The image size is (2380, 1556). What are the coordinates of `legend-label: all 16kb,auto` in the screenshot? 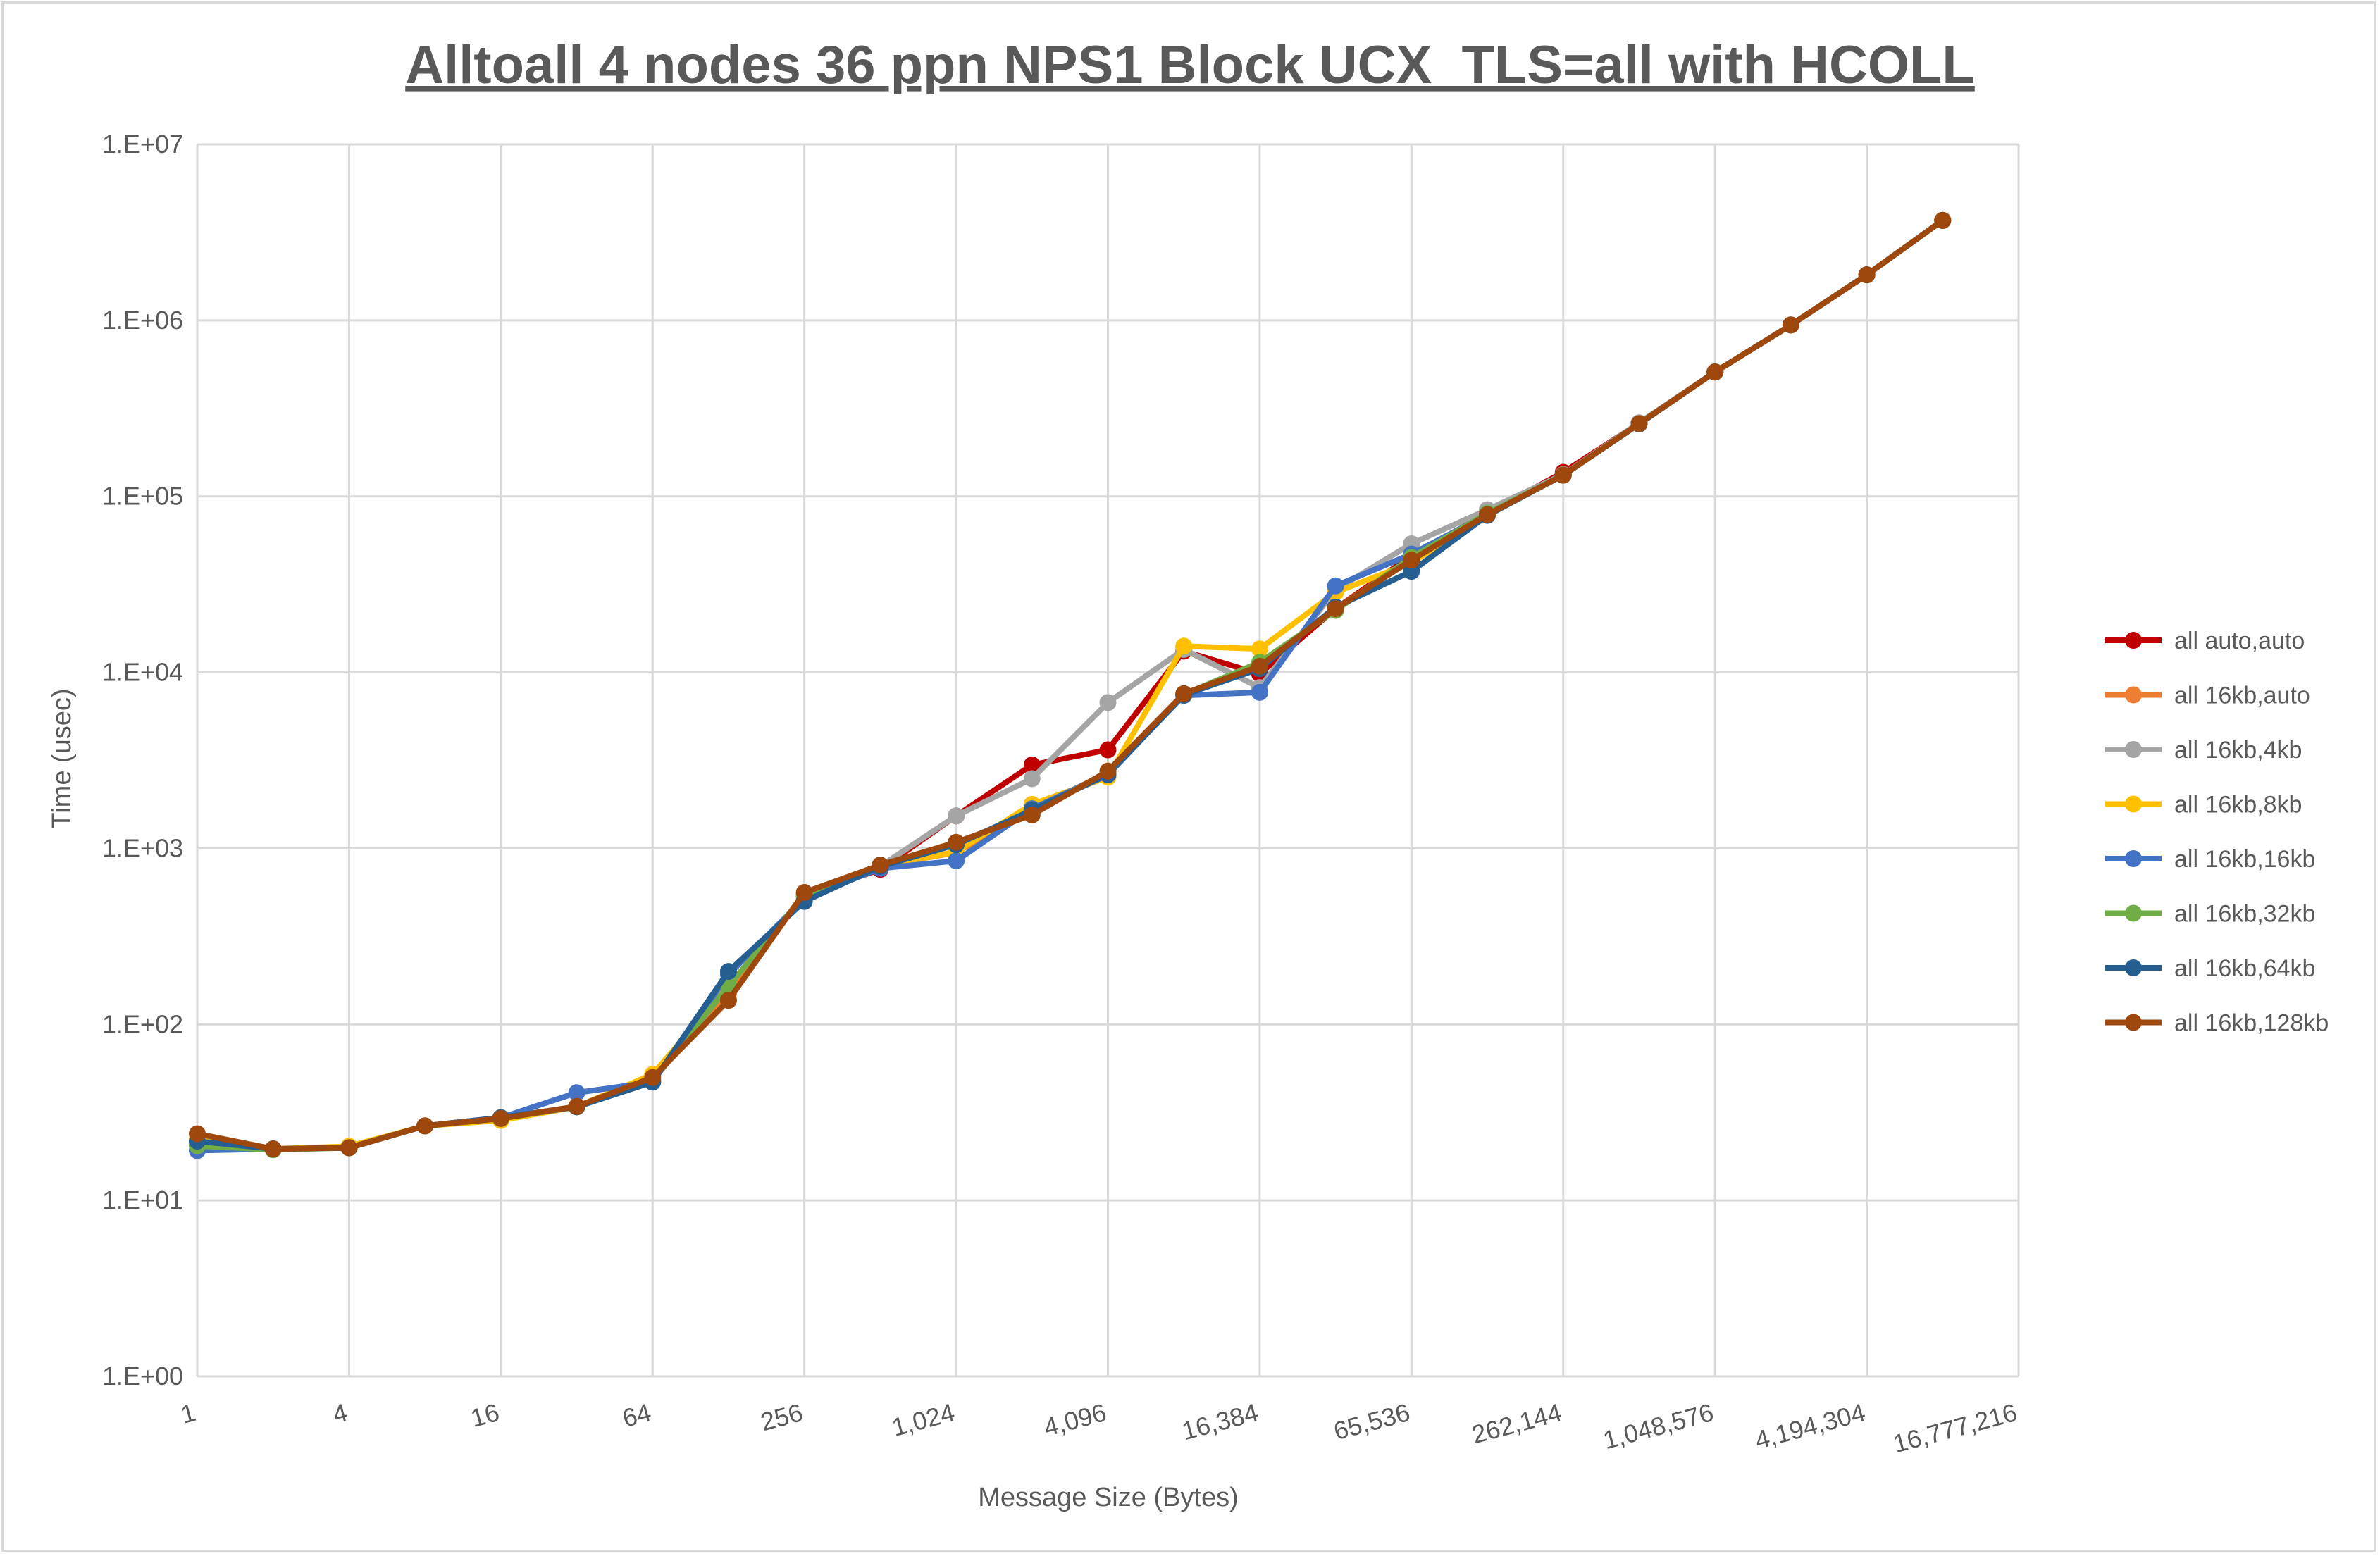 It's located at (2242, 696).